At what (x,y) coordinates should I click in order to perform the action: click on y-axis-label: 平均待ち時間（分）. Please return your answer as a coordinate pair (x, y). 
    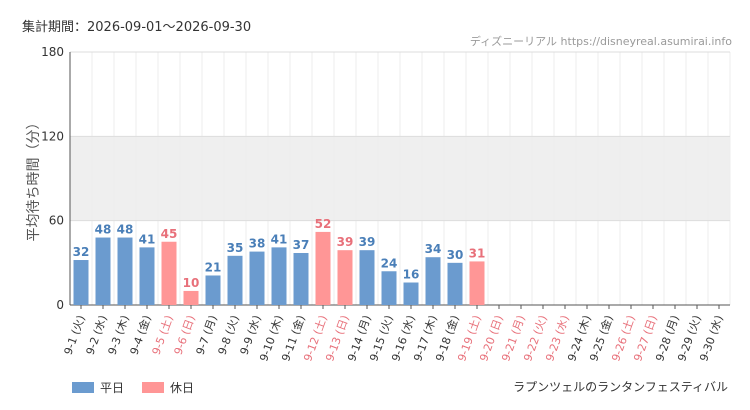
    Looking at the image, I should click on (34, 179).